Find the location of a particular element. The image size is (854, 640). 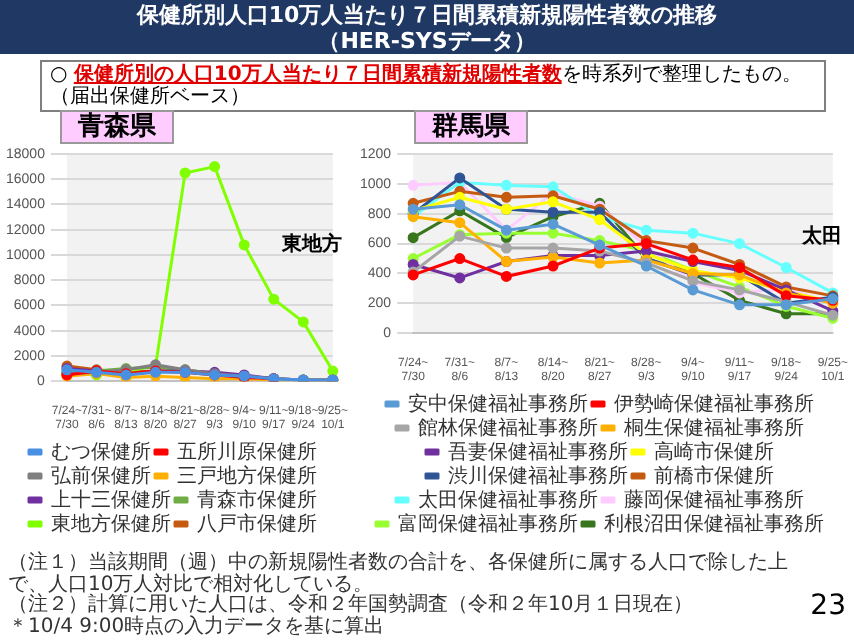

legend-label: 館林保健福祉事務所 is located at coordinates (508, 427).